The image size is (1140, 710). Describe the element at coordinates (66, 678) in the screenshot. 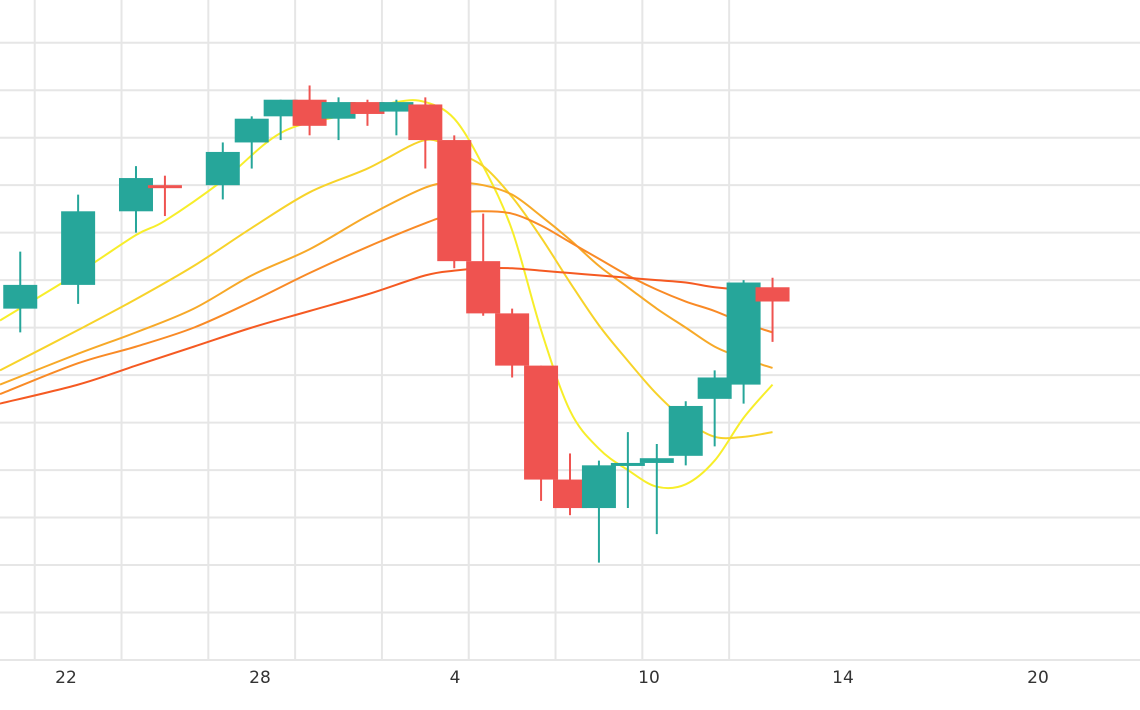

I see `x-tick-label: 22` at that location.